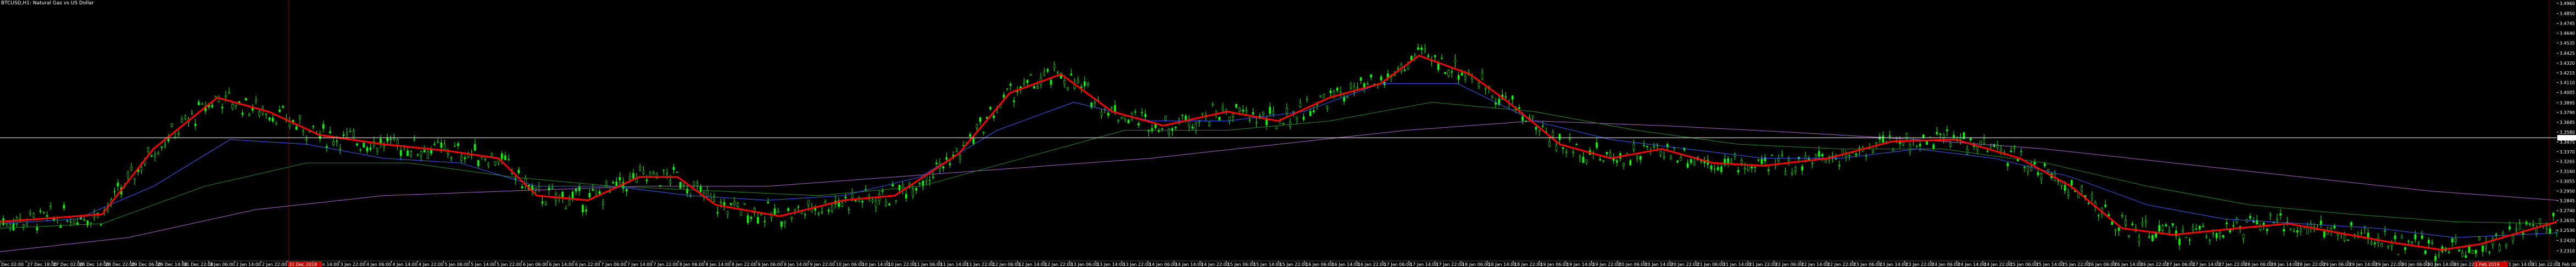 The width and height of the screenshot is (2576, 267). What do you see at coordinates (718, 264) in the screenshot?
I see `time-tick-label: 8 Jan 14:00` at bounding box center [718, 264].